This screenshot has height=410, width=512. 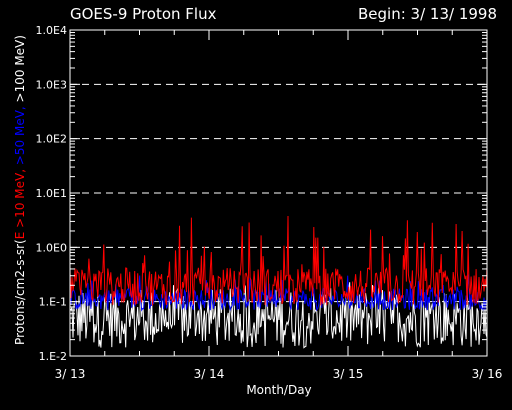 I want to click on x-tick-label: 3/ 14, so click(x=209, y=374).